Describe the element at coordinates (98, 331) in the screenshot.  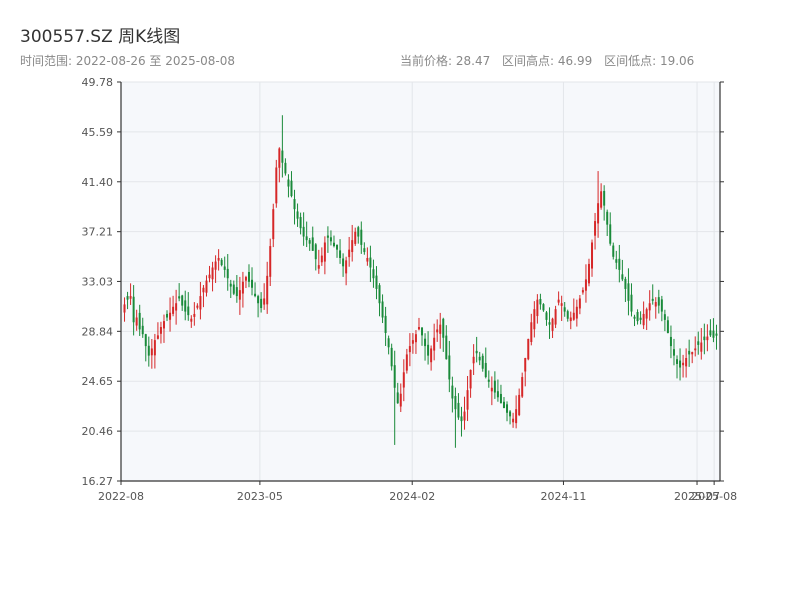
I see `y-tick-label: 28.84` at that location.